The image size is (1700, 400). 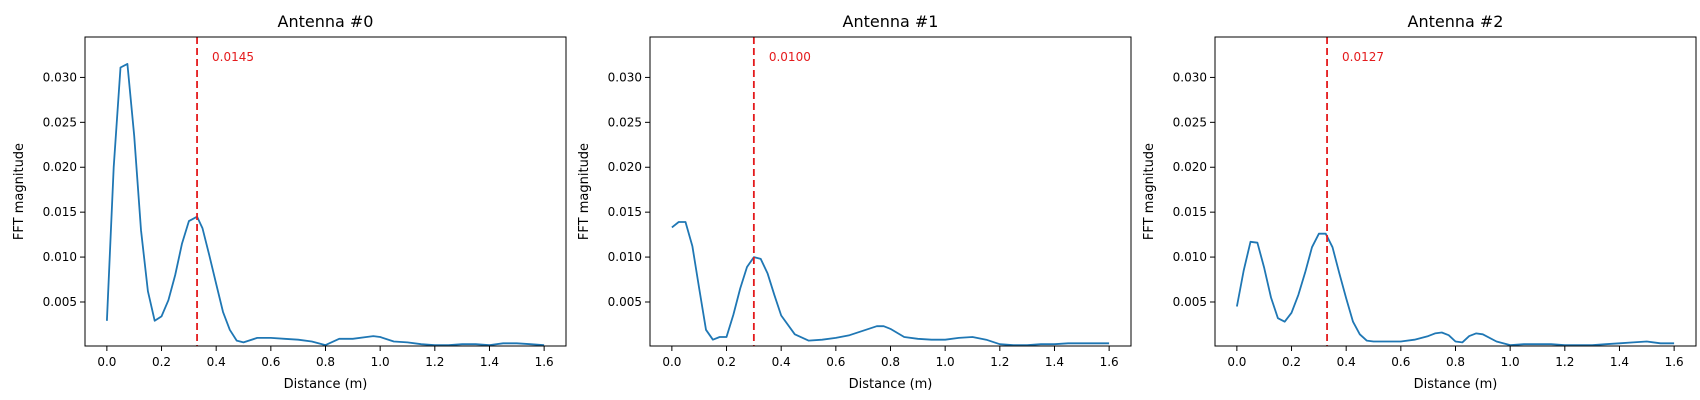 What do you see at coordinates (891, 21) in the screenshot?
I see `chart-title: Antenna #1` at bounding box center [891, 21].